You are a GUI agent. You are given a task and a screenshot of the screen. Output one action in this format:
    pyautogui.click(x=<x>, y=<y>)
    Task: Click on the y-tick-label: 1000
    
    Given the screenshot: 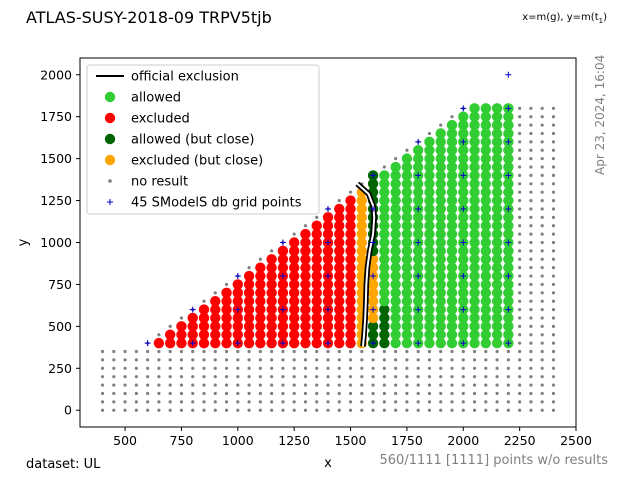 What is the action you would take?
    pyautogui.click(x=56, y=242)
    